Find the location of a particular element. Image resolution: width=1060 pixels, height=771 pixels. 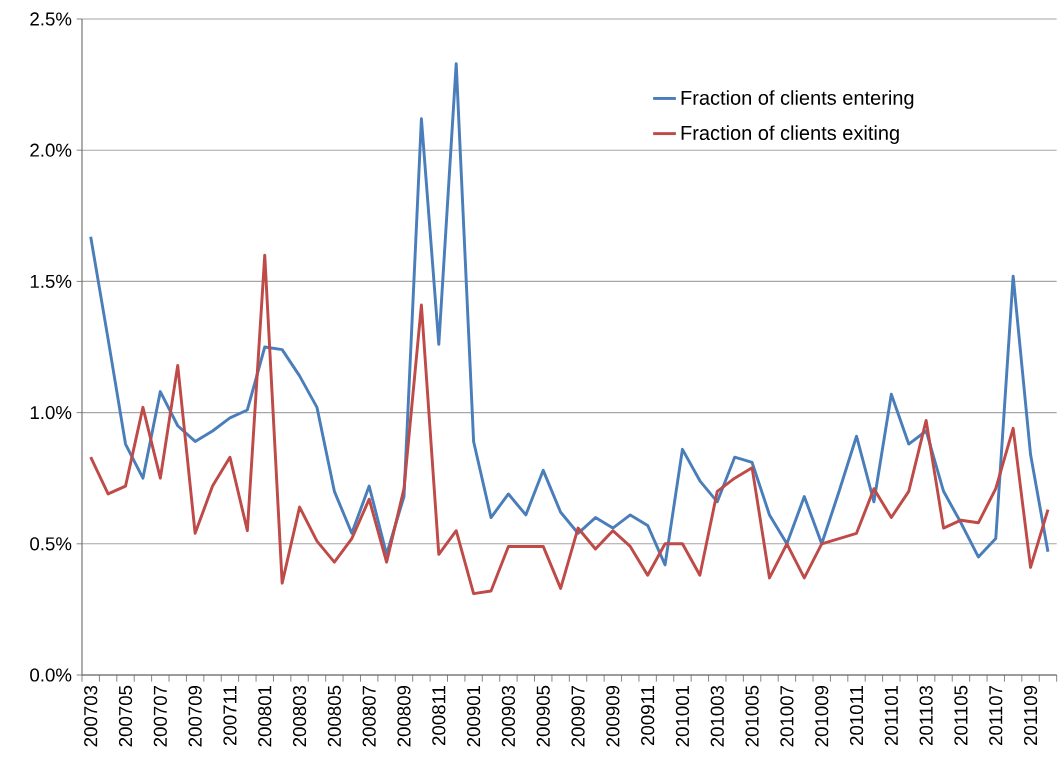

legend-label: Fraction of clients exiting is located at coordinates (790, 134).